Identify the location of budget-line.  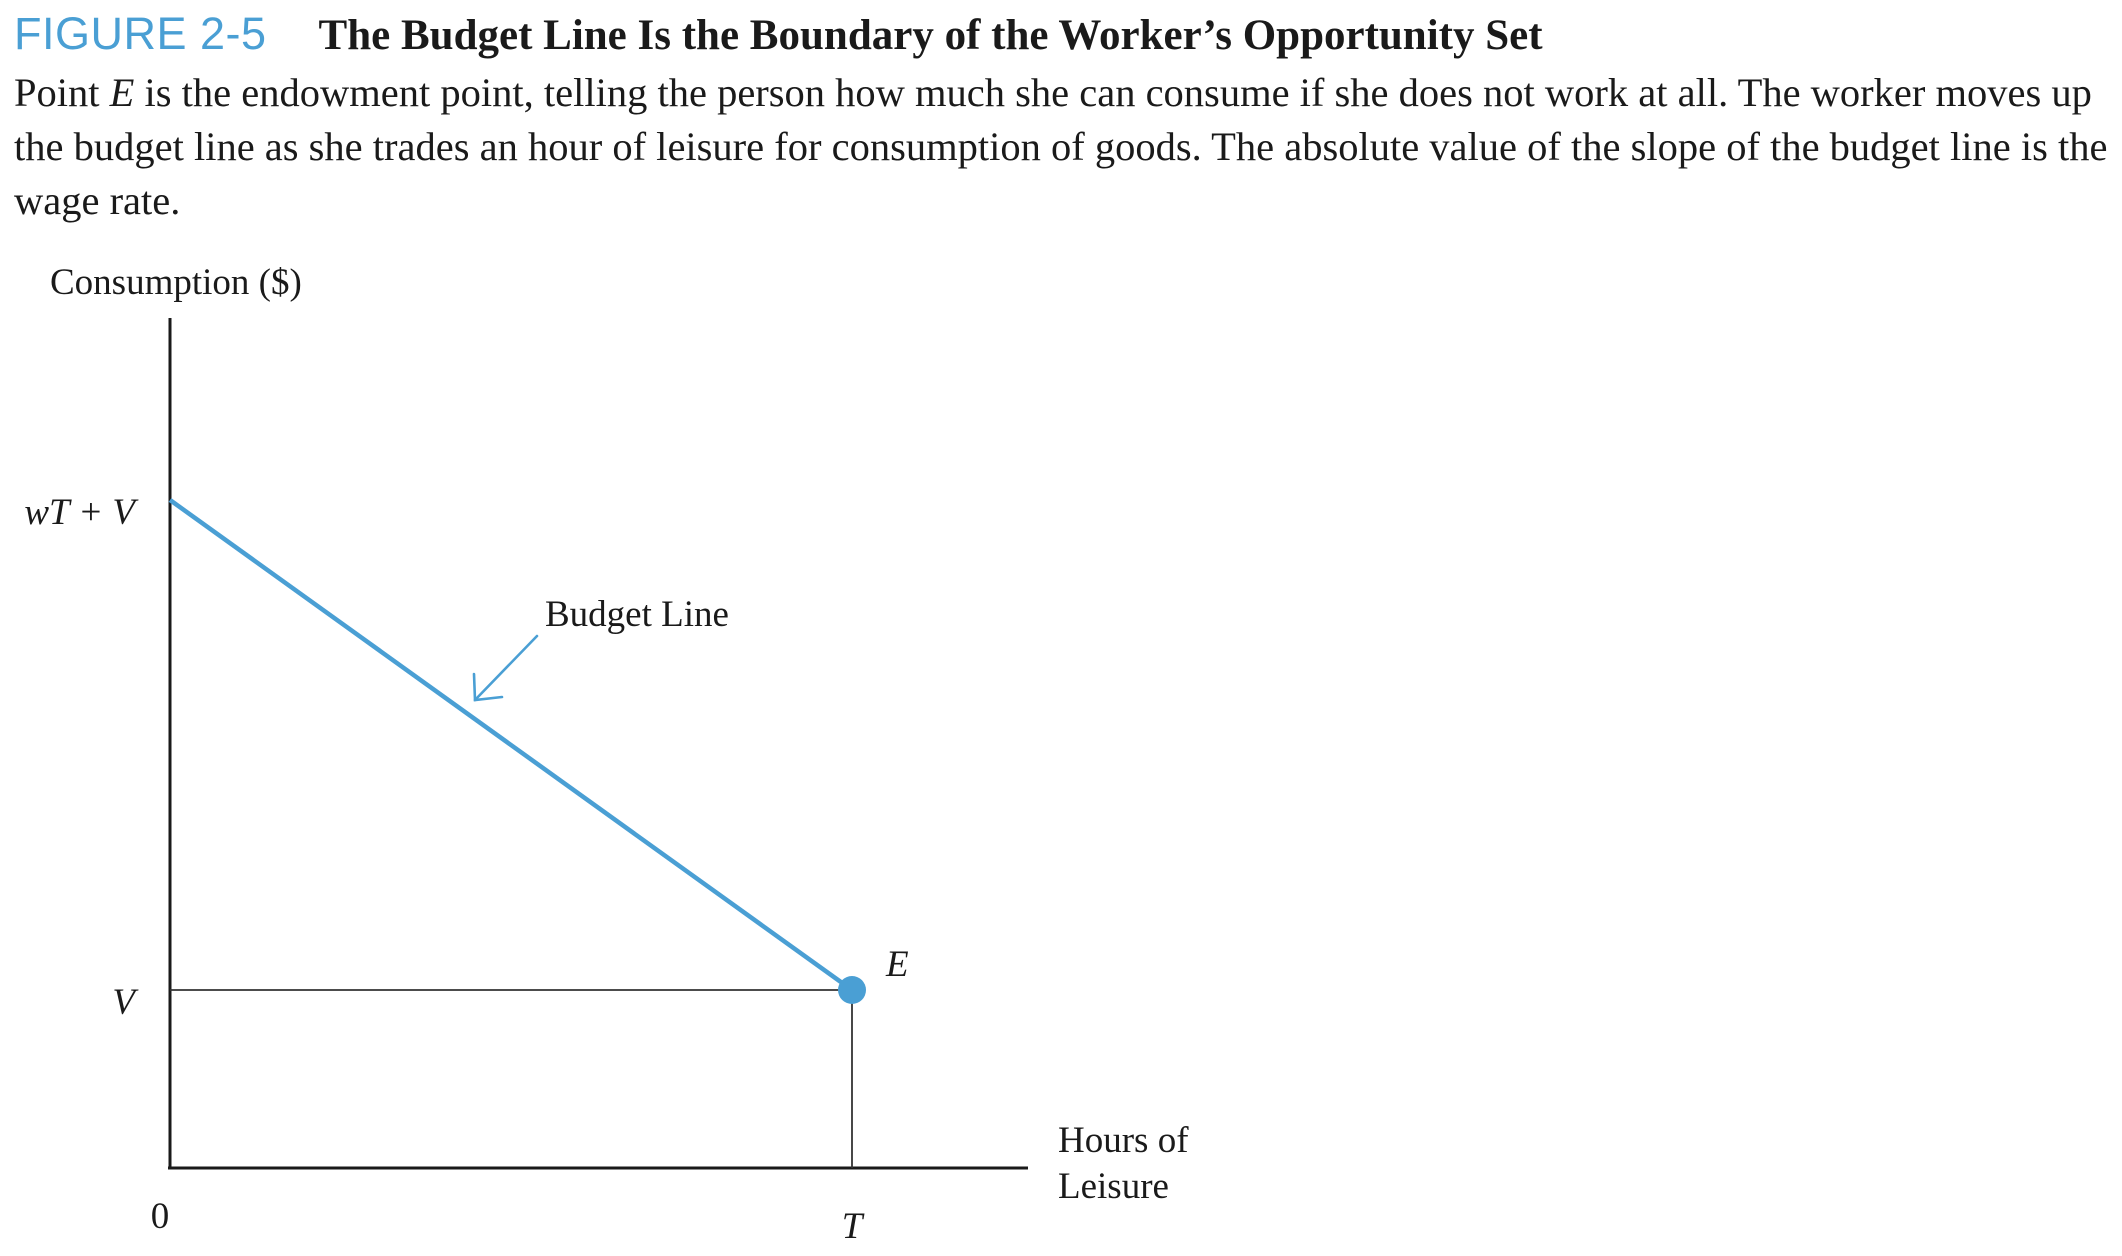
(511, 745).